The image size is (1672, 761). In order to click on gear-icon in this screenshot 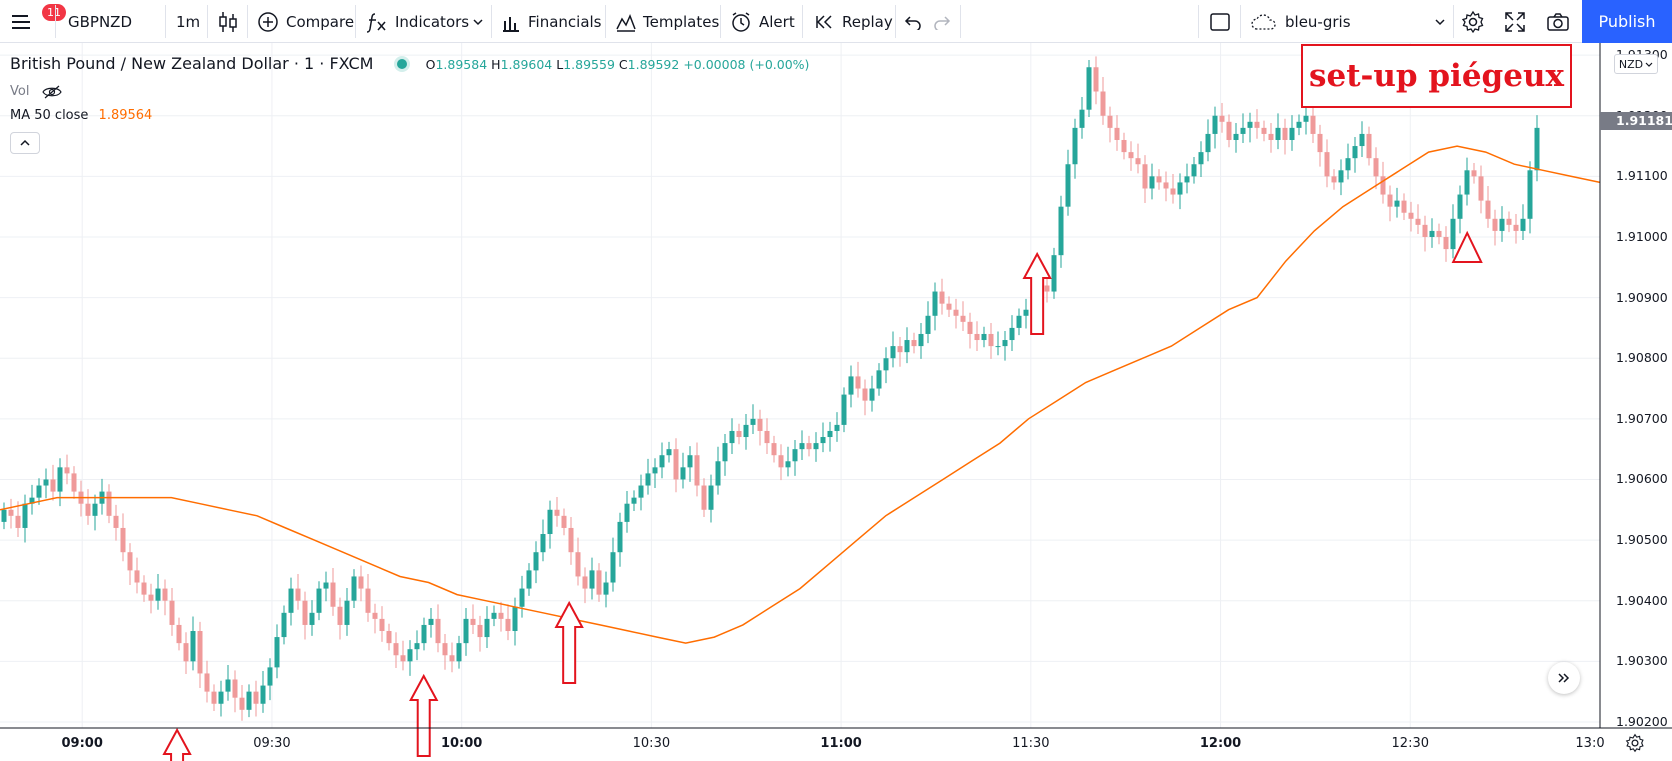, I will do `click(1635, 743)`.